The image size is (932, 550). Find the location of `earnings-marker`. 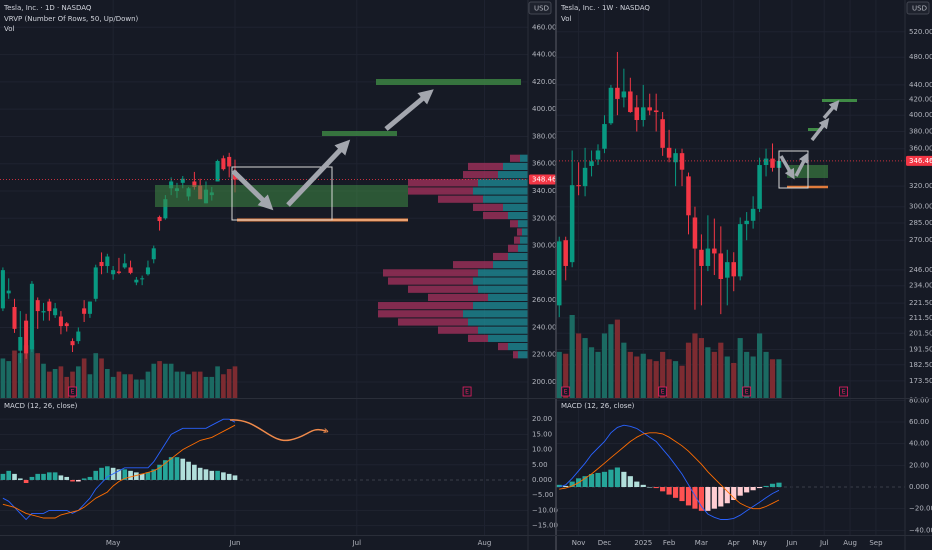

earnings-marker is located at coordinates (663, 391).